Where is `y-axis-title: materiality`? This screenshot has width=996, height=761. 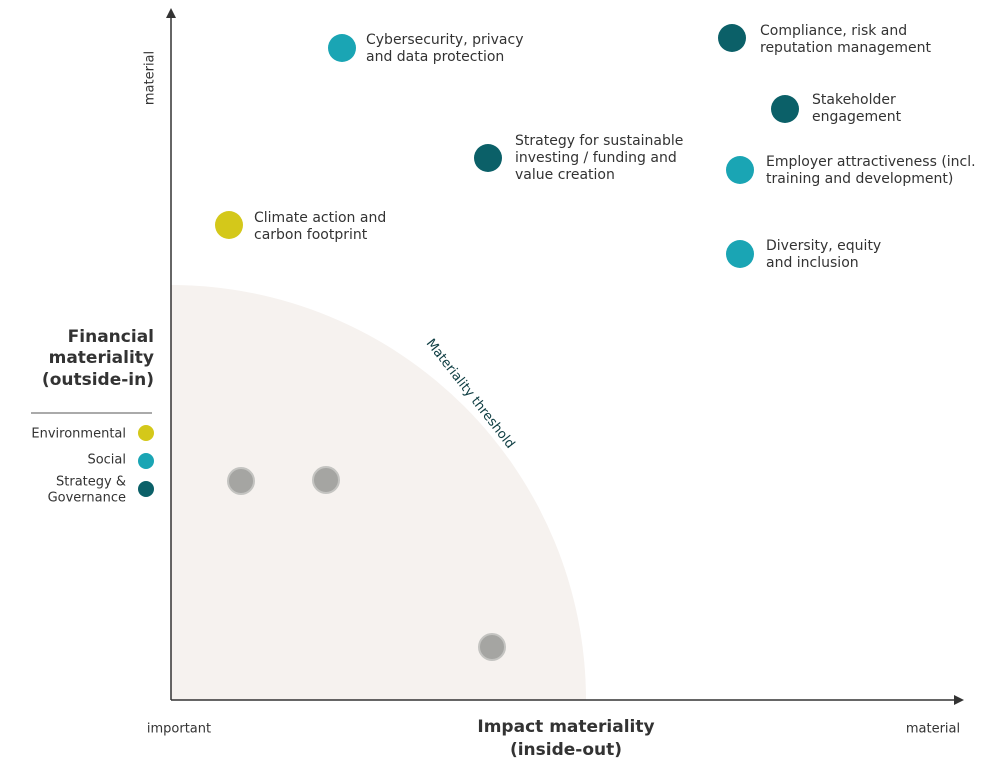 y-axis-title: materiality is located at coordinates (101, 358).